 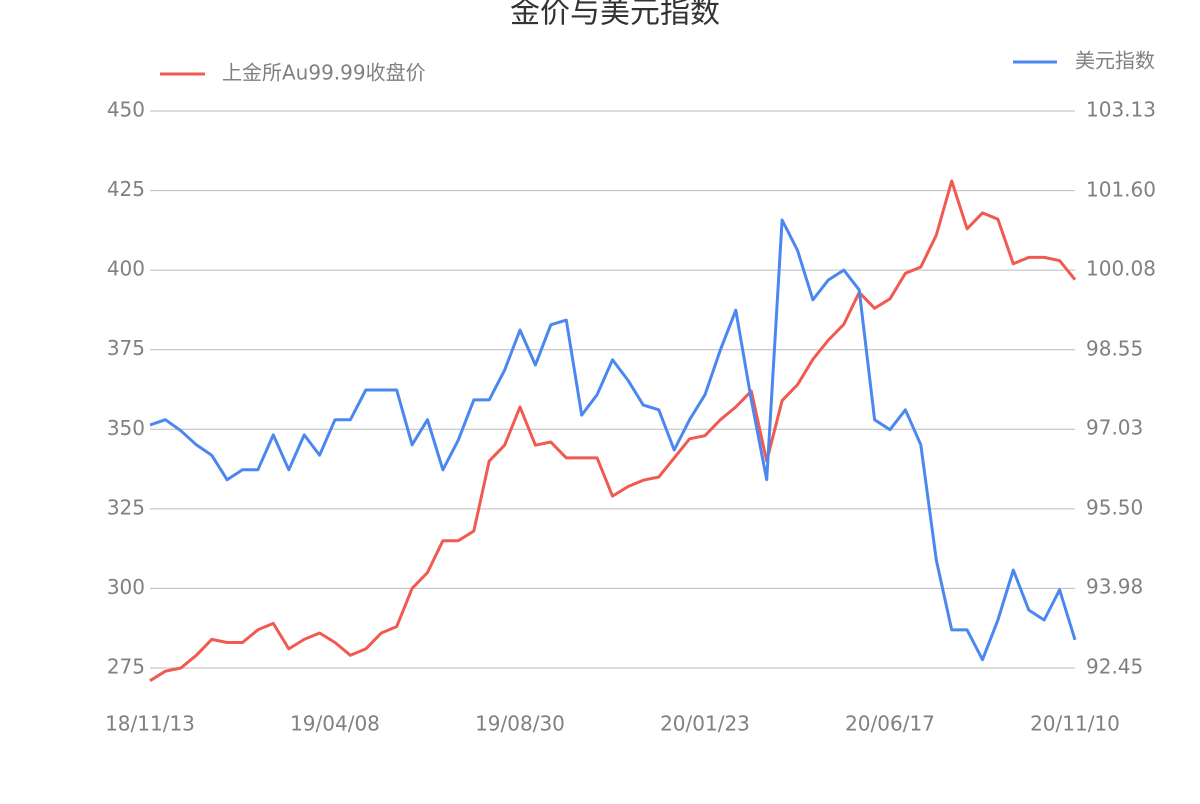 What do you see at coordinates (1121, 110) in the screenshot?
I see `y2-tick-label: 103.13` at bounding box center [1121, 110].